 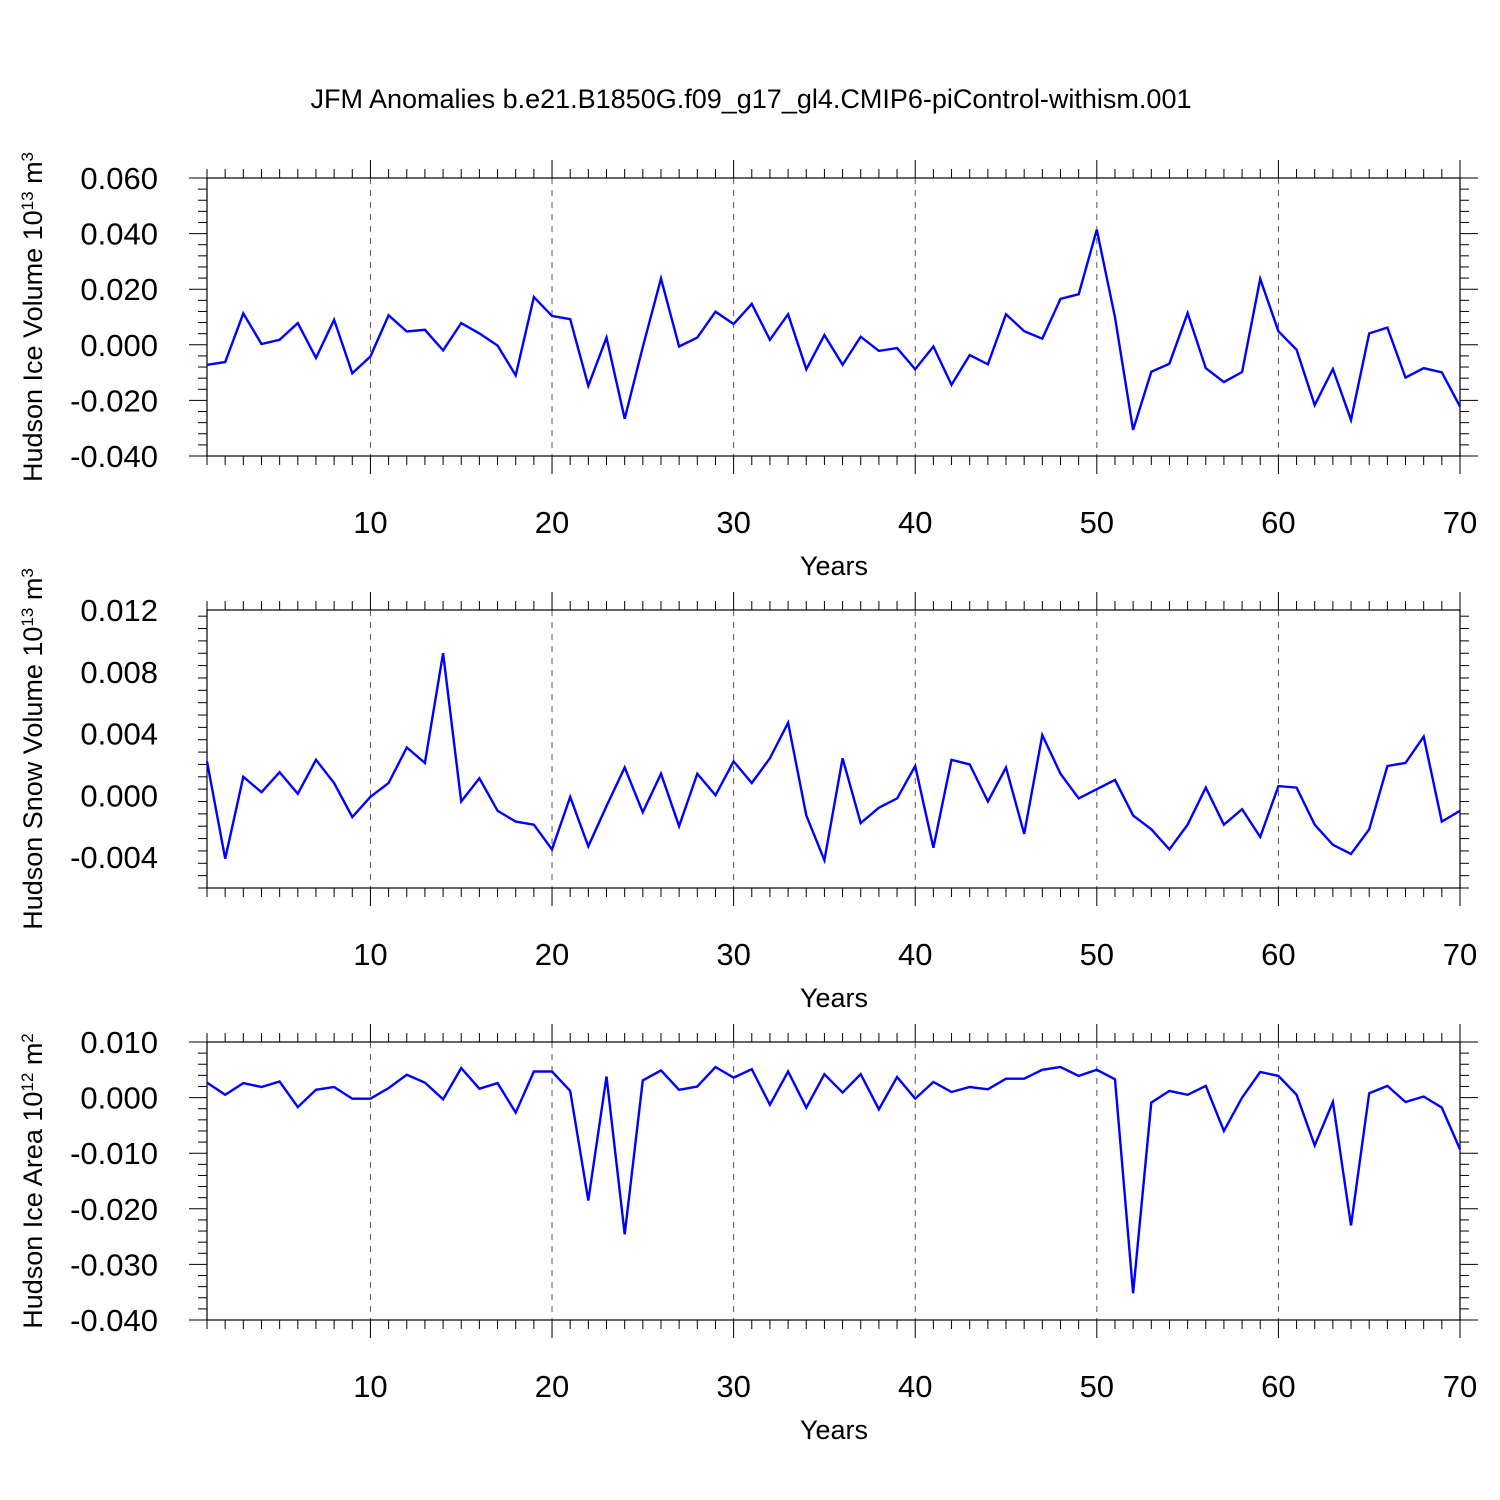 I want to click on y-tick-label: 0.008, so click(x=119, y=672).